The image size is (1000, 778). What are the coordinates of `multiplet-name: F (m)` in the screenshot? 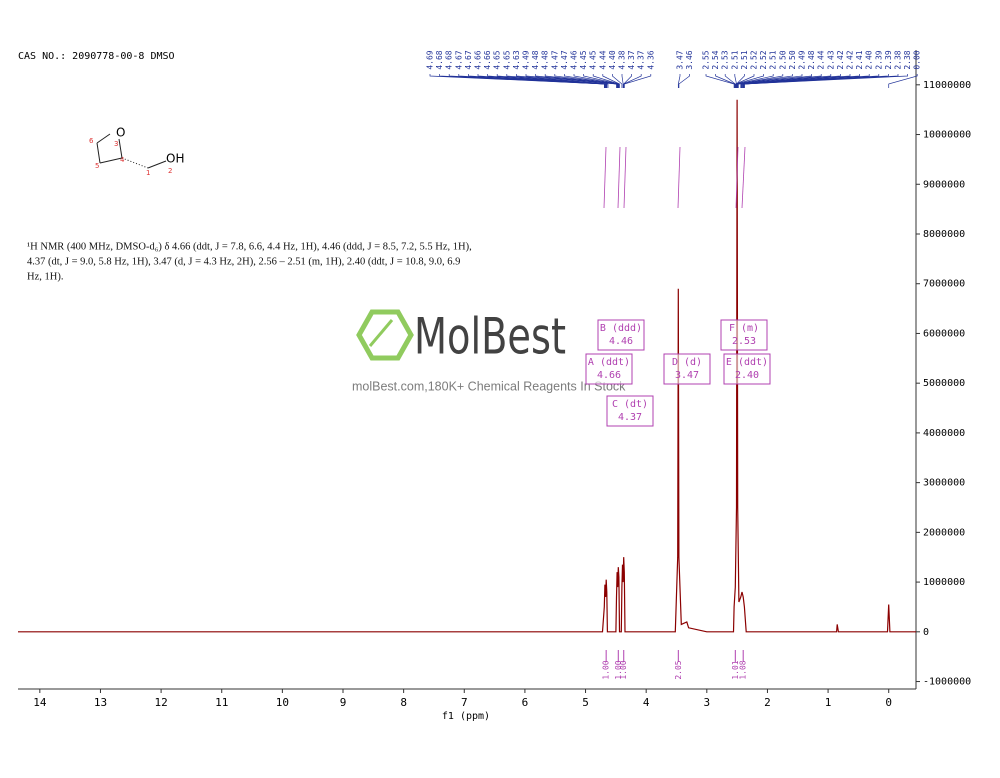 It's located at (744, 328).